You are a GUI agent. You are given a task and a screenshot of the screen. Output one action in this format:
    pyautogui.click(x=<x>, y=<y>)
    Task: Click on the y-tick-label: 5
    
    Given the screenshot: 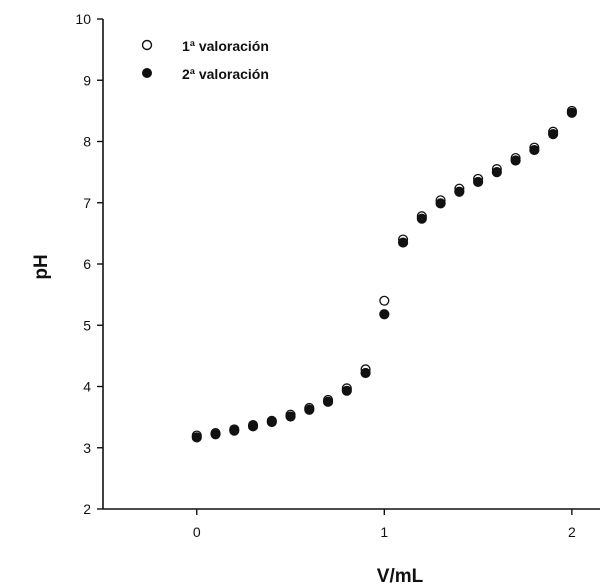 What is the action you would take?
    pyautogui.click(x=87, y=325)
    